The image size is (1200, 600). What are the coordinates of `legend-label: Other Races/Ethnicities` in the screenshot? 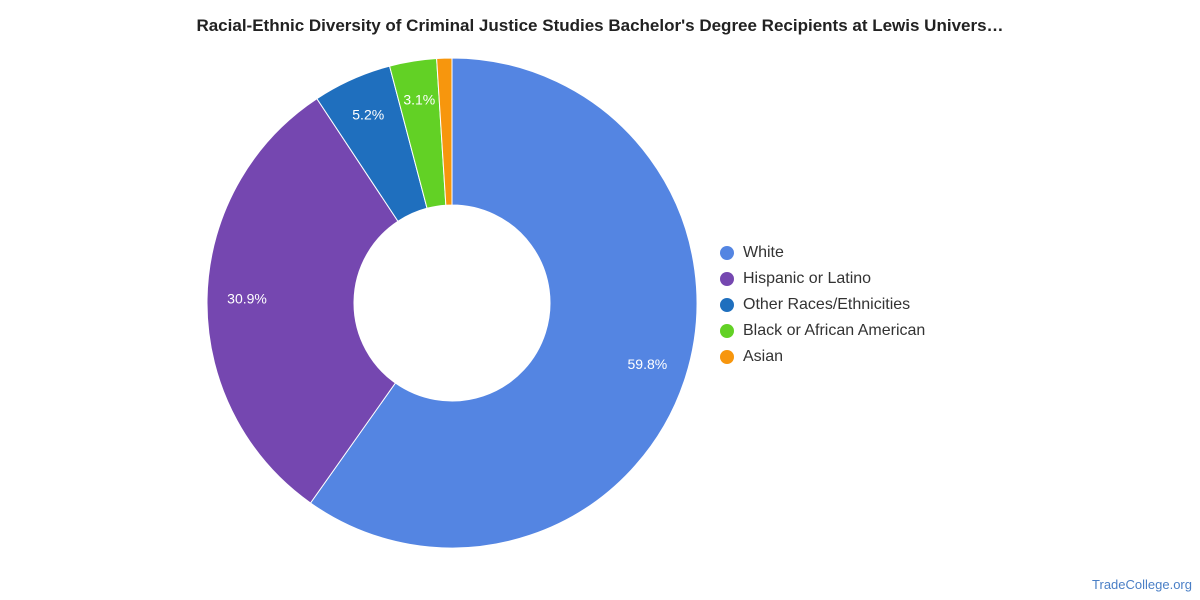 It's located at (827, 304).